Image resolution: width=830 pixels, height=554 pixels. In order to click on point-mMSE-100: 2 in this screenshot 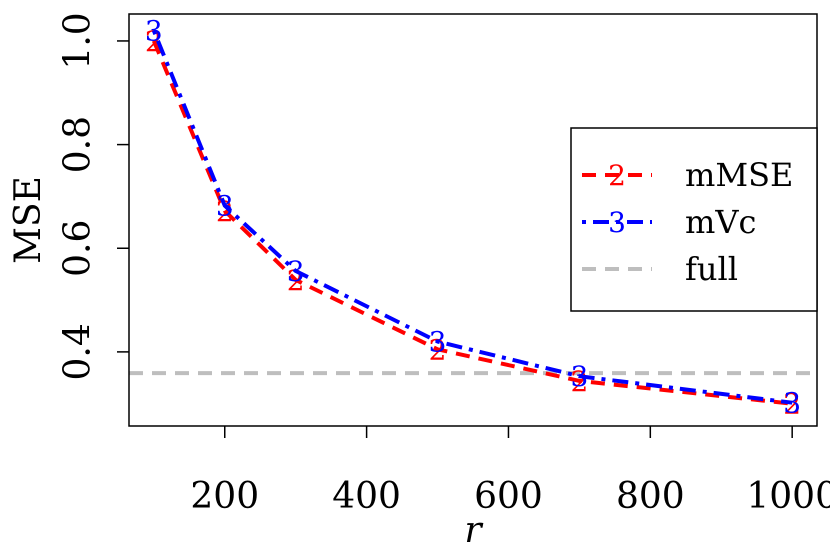, I will do `click(154, 41)`.